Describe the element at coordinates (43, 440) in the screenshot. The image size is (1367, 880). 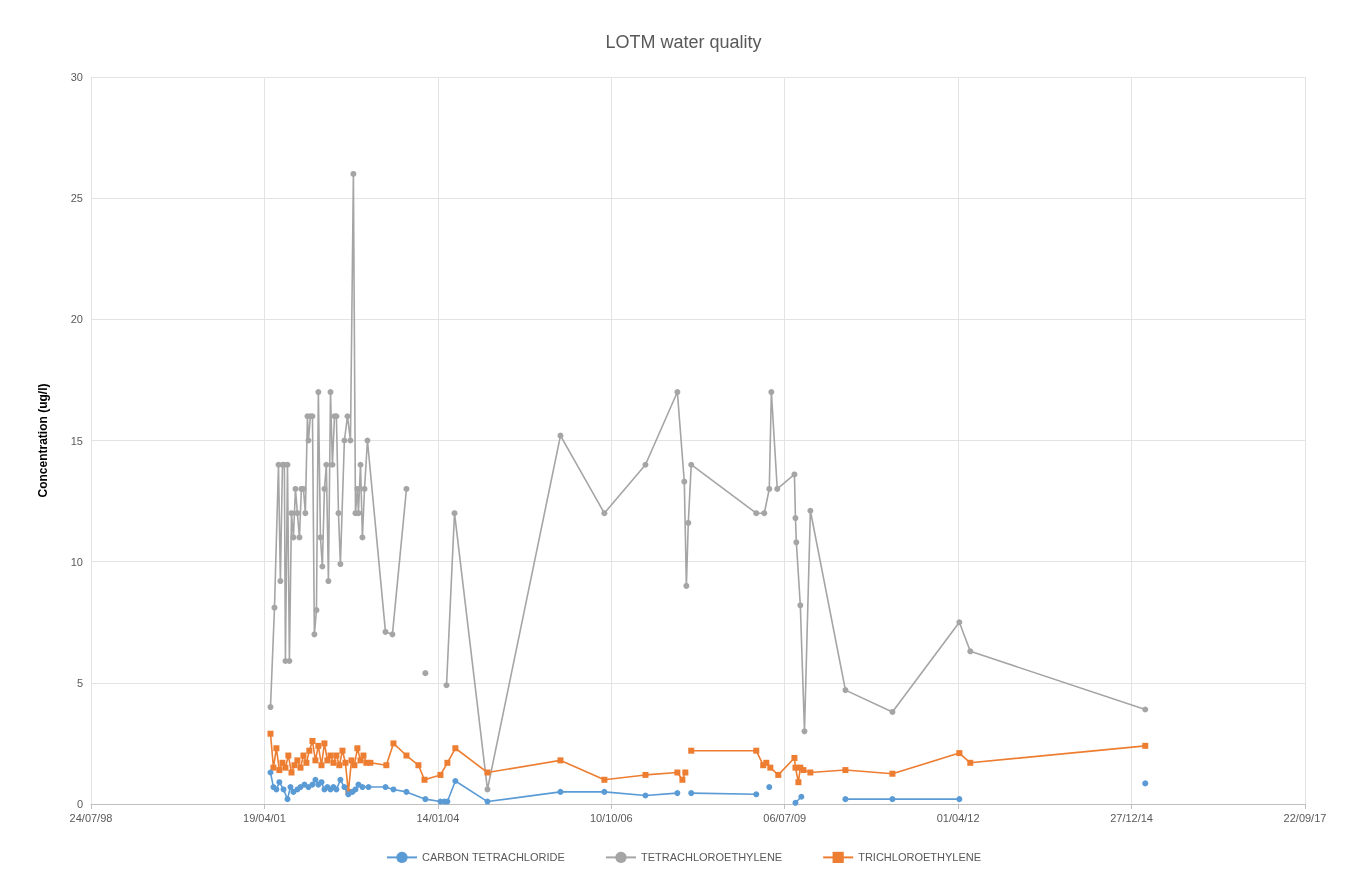
I see `y-axis-title: Concentration (ug/l)` at that location.